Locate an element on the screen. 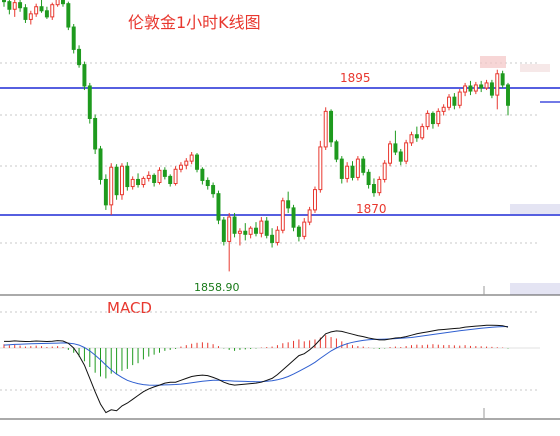  macd-histogram is located at coordinates (256, 357).